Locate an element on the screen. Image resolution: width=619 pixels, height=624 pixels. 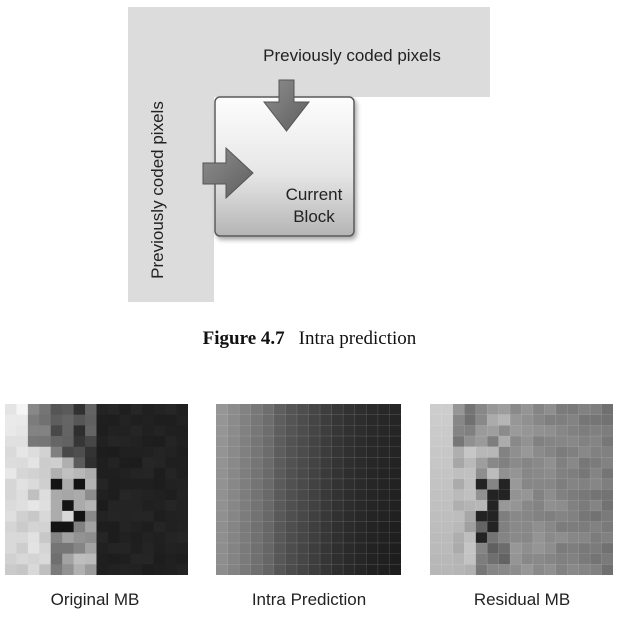
residual-mb-panel is located at coordinates (521, 489).